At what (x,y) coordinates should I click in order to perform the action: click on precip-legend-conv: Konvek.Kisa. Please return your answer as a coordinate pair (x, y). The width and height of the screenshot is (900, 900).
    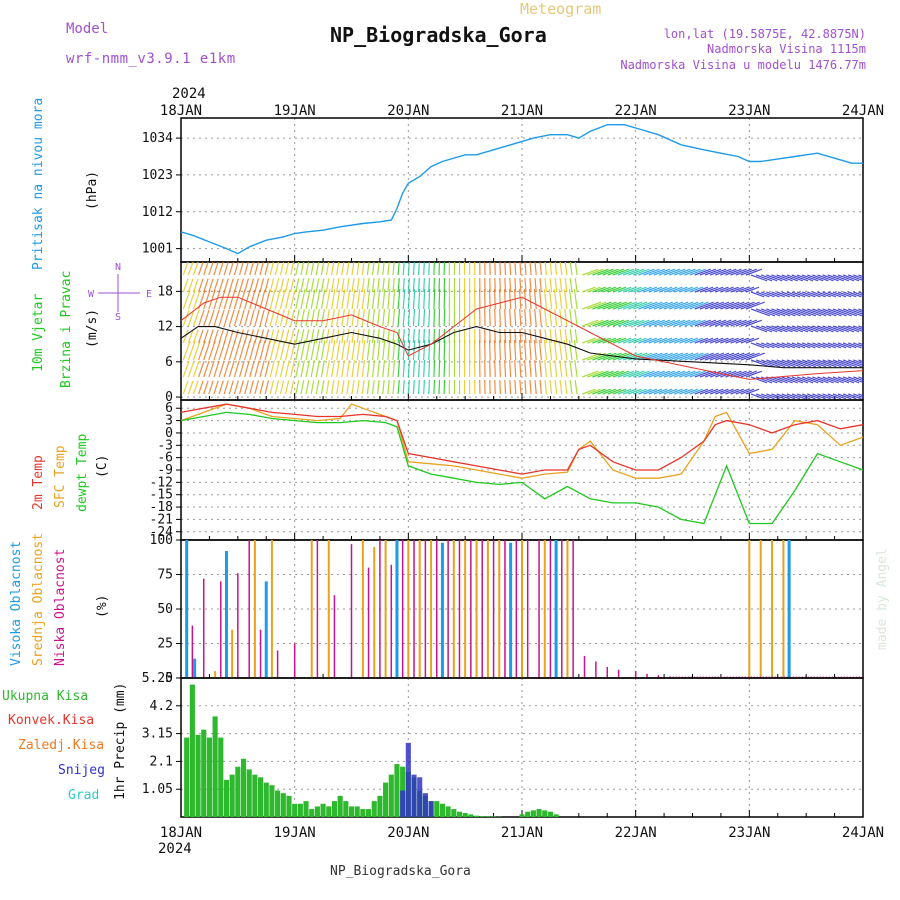
    Looking at the image, I should click on (51, 720).